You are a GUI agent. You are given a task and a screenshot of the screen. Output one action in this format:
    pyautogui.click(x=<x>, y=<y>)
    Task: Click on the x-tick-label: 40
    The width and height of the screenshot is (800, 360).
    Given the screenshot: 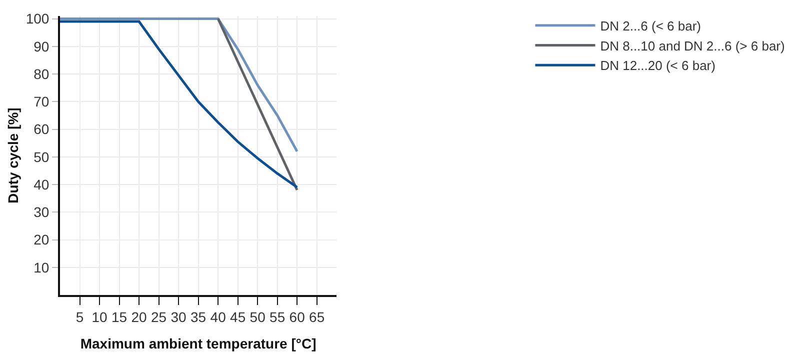 What is the action you would take?
    pyautogui.click(x=218, y=316)
    